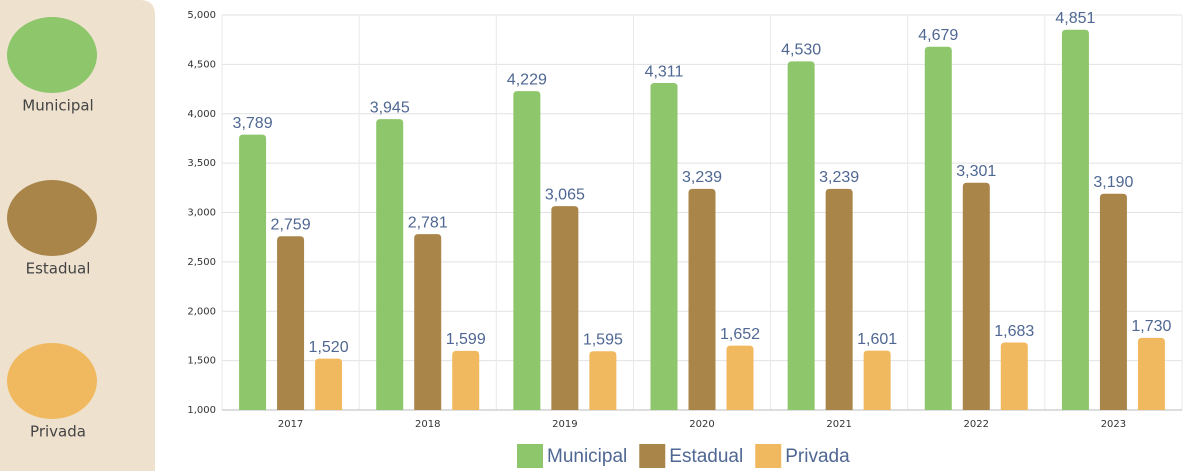  What do you see at coordinates (58, 269) in the screenshot?
I see `side-label: Estadual` at bounding box center [58, 269].